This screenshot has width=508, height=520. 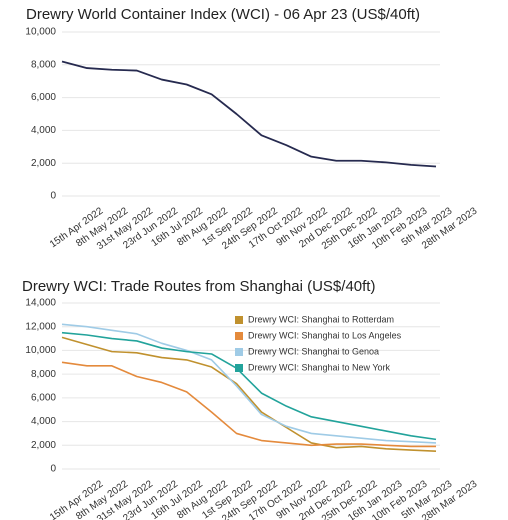 What do you see at coordinates (313, 351) in the screenshot?
I see `legend-label: Drewry WCI: Shanghai to Genoa` at bounding box center [313, 351].